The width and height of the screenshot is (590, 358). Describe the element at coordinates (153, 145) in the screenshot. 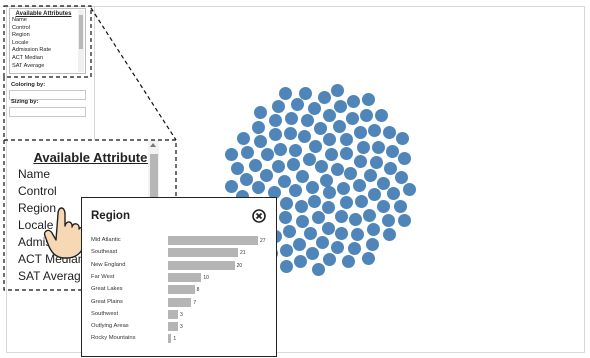

I see `scroll-up-arrow-icon` at that location.